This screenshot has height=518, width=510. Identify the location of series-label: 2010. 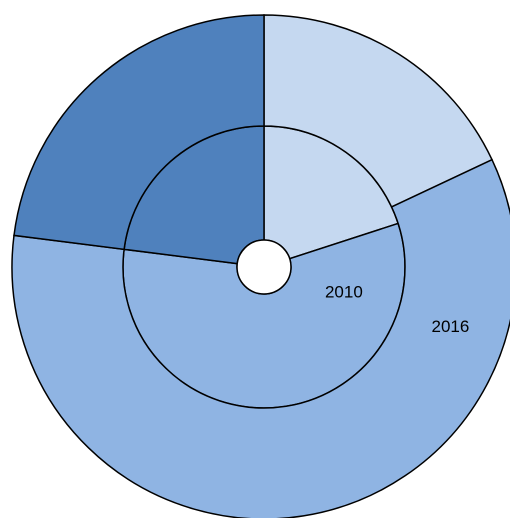
(344, 291).